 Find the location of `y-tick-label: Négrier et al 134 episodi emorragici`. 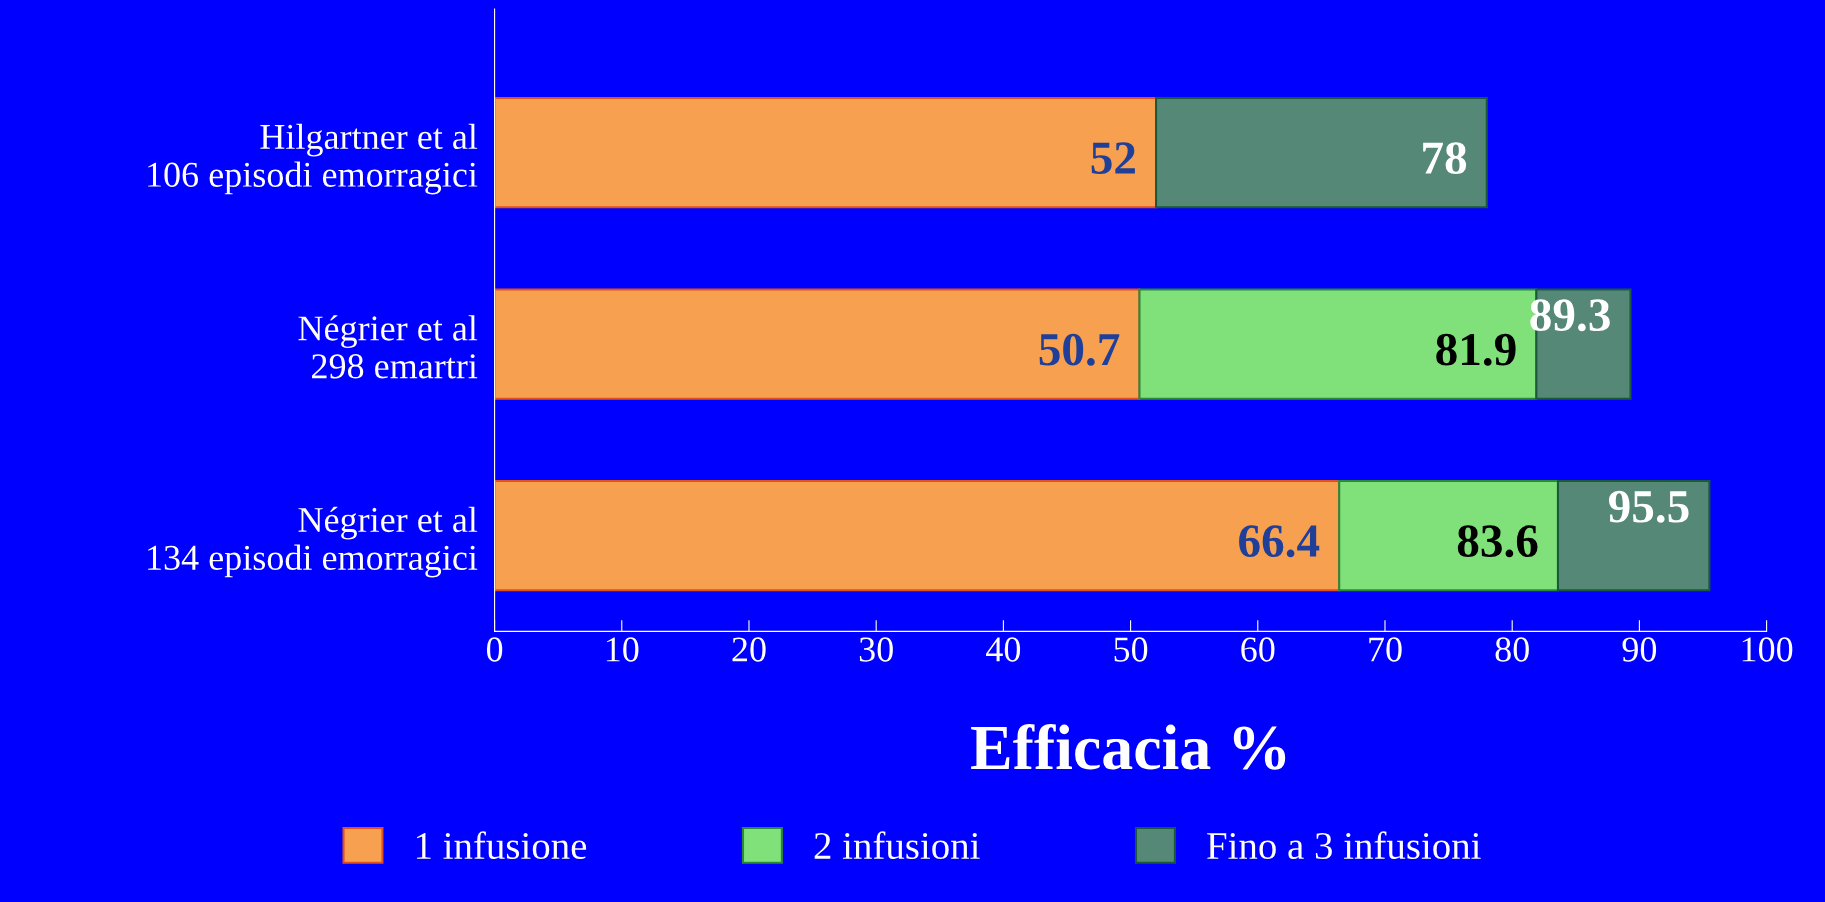

y-tick-label: Négrier et al 134 episodi emorragici is located at coordinates (313, 542).